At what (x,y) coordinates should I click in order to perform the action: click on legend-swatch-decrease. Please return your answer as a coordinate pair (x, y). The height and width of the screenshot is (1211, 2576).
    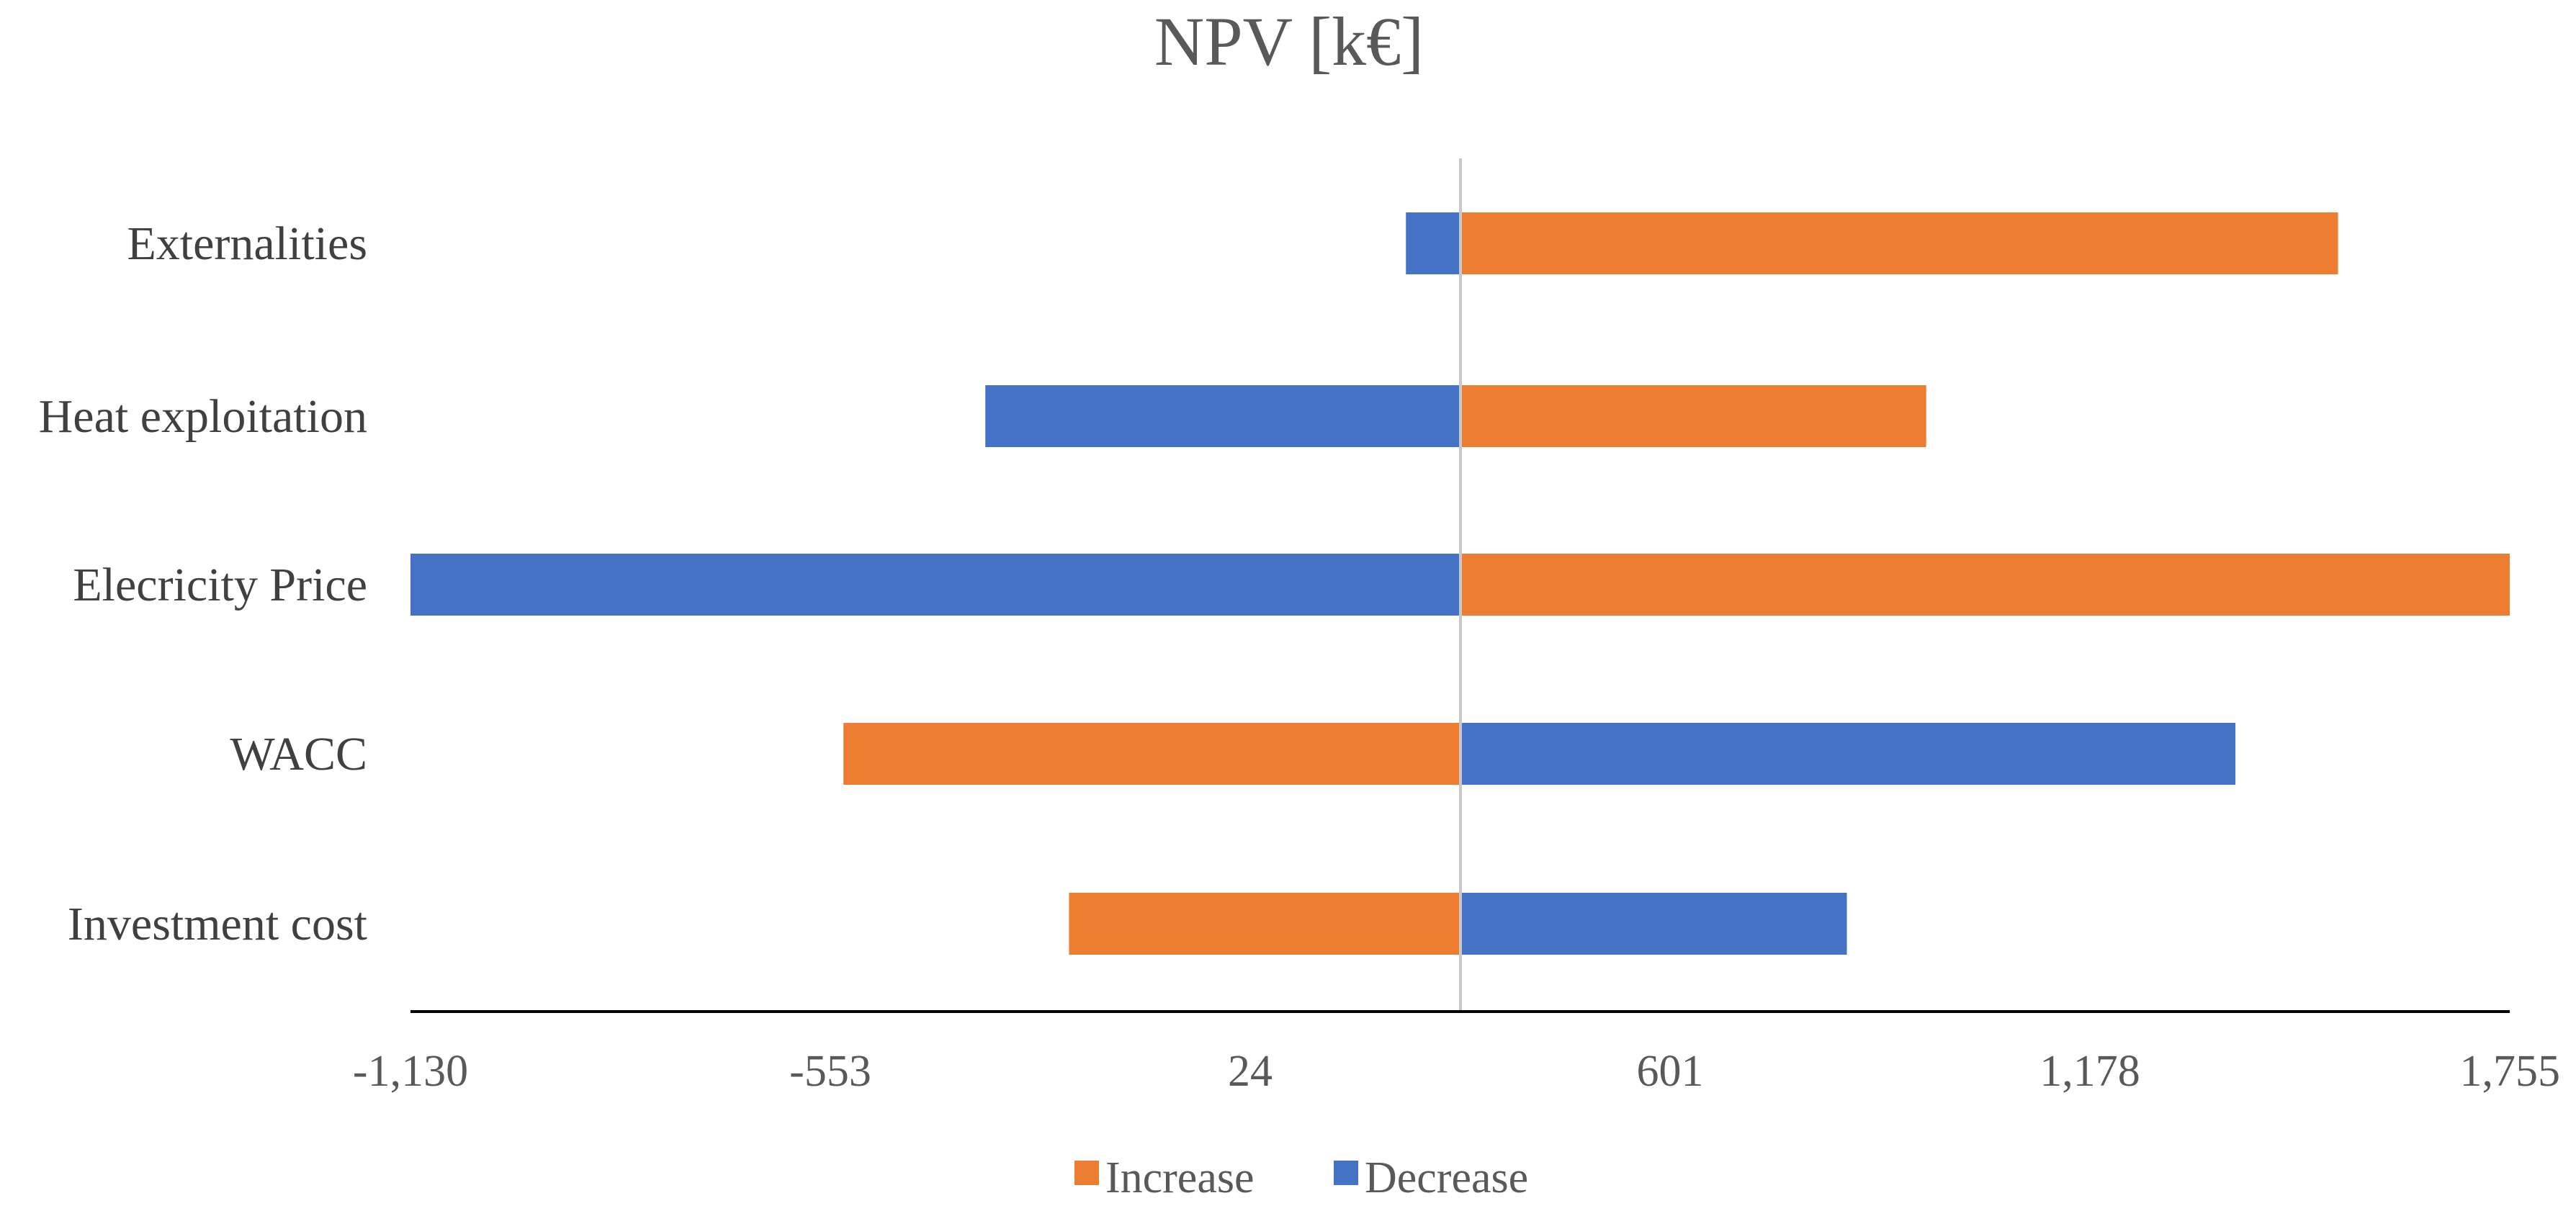
    Looking at the image, I should click on (1346, 1173).